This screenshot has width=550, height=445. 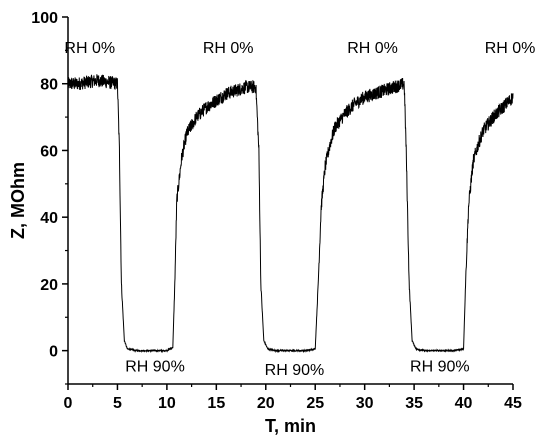 I want to click on x-tick-label: 30, so click(x=365, y=403).